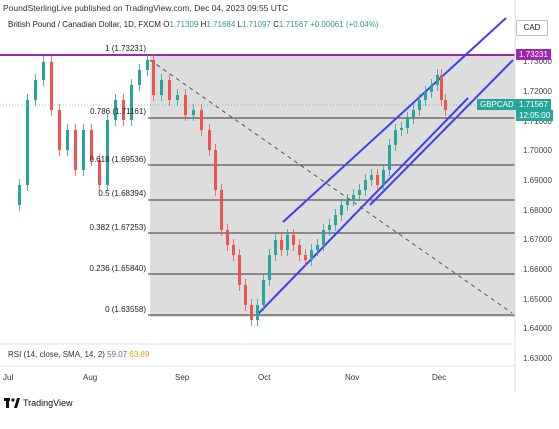 This screenshot has height=429, width=559. Describe the element at coordinates (118, 227) in the screenshot. I see `fib-label-0382: 0.382 (1.67253)` at that location.